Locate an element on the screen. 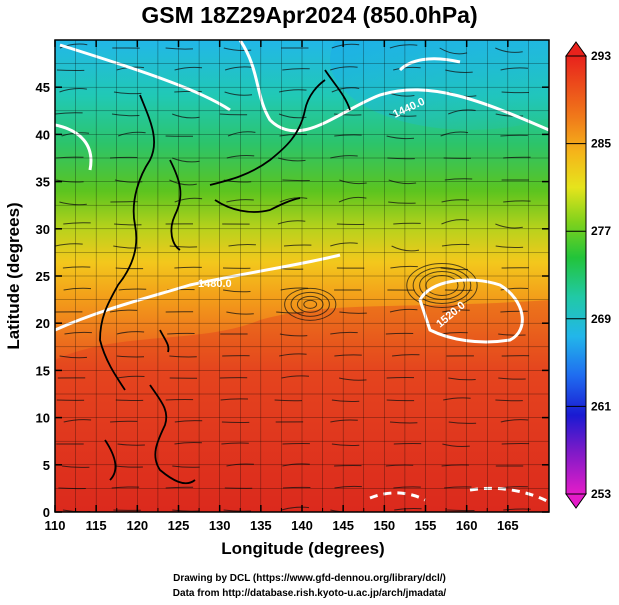 This screenshot has width=619, height=605. y-tick-label: 35 is located at coordinates (43, 182).